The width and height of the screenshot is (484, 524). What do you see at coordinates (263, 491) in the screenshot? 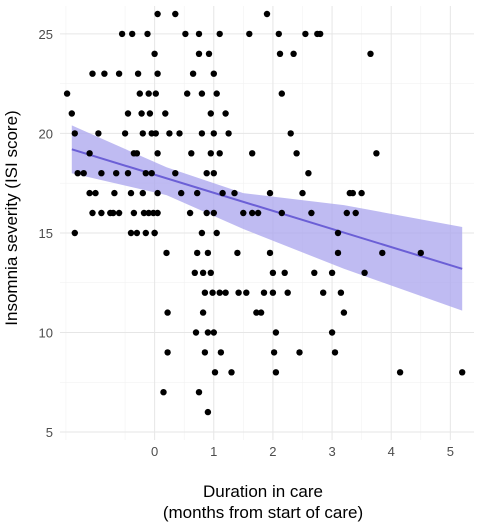
I see `x-axis-title: Duration in care` at bounding box center [263, 491].